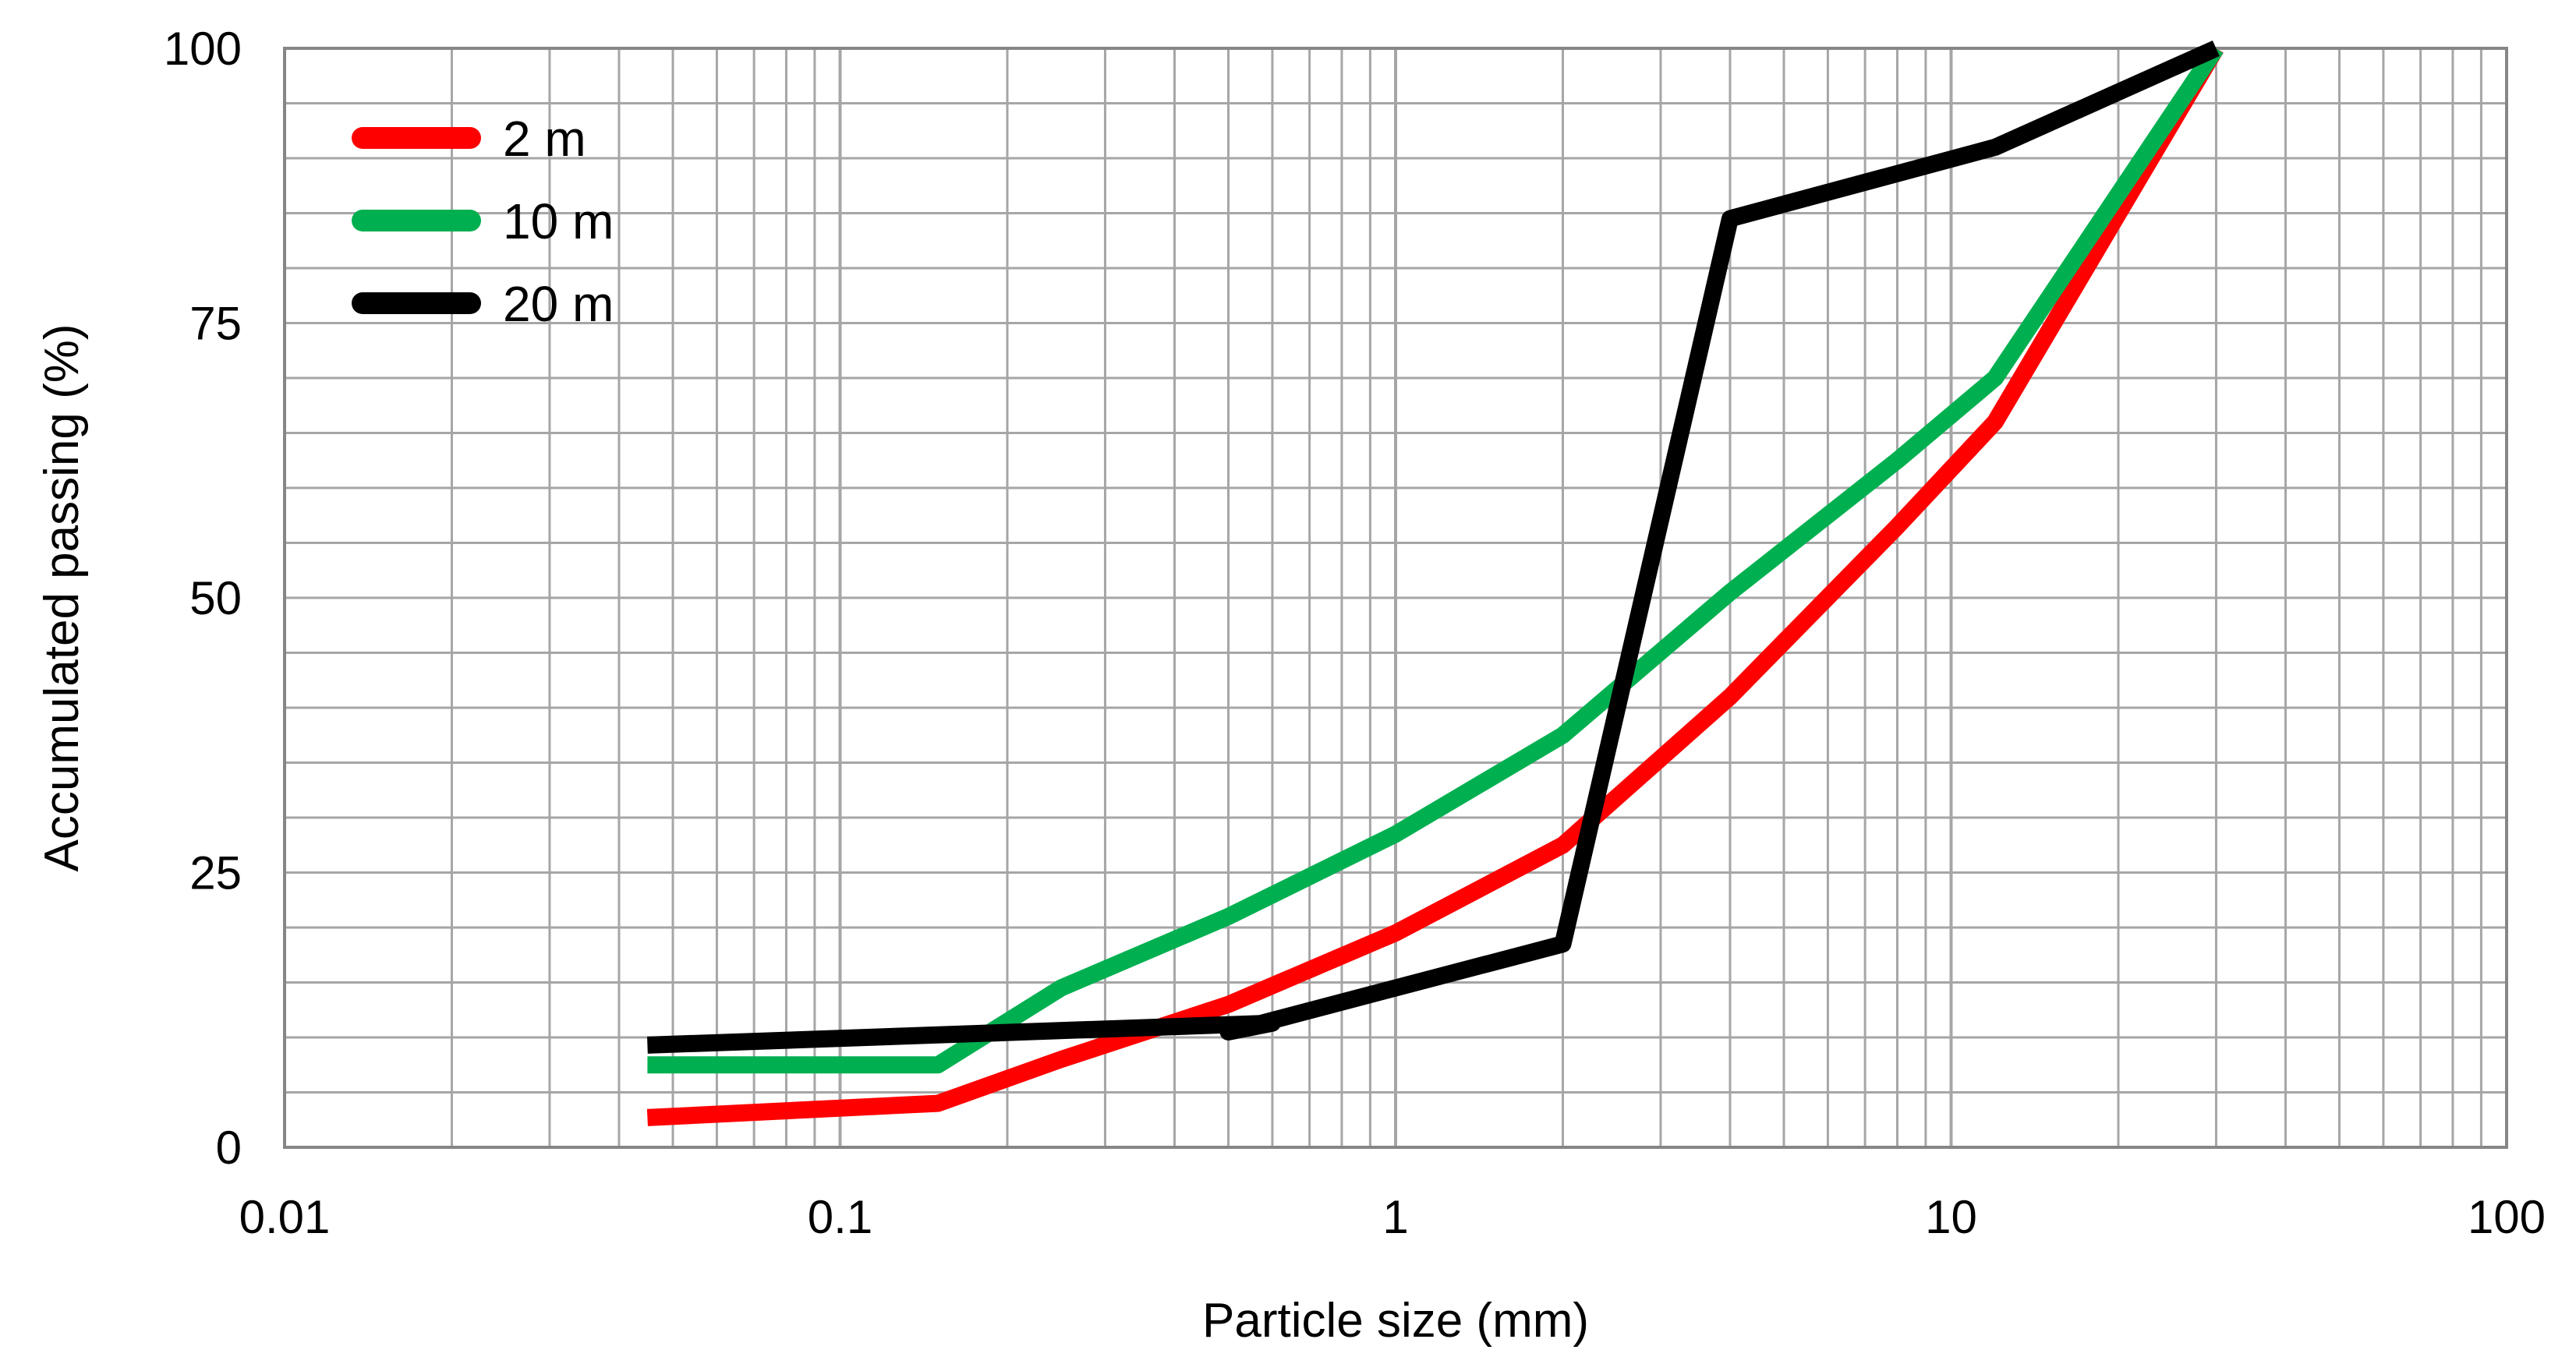 The width and height of the screenshot is (2576, 1371). I want to click on x-tick-labels: 0.01 0.1 1 10 100, so click(1392, 1217).